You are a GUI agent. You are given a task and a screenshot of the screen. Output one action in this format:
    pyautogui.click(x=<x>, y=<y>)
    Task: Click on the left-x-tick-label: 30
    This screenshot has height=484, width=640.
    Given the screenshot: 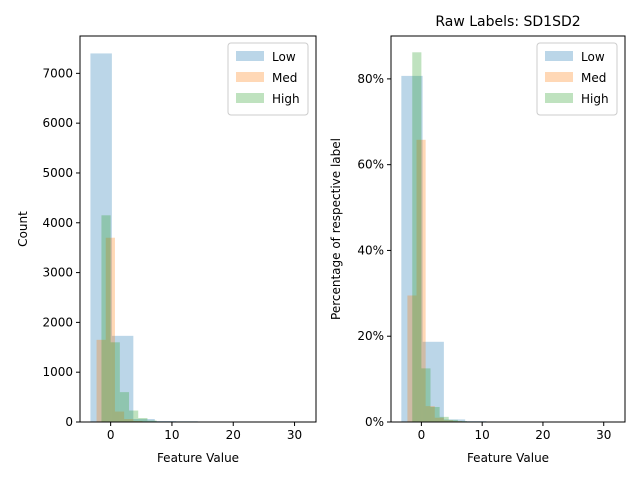 What is the action you would take?
    pyautogui.click(x=294, y=435)
    